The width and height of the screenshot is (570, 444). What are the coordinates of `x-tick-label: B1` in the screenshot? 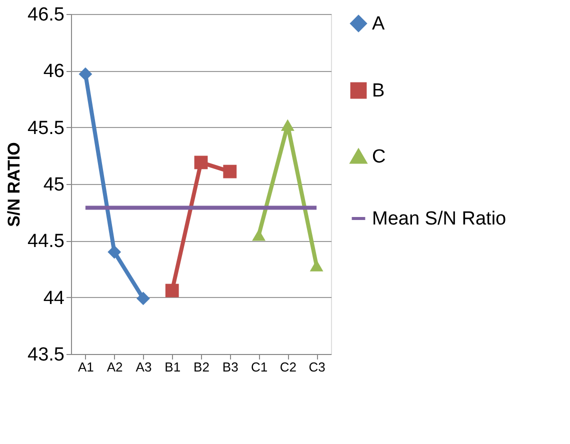 It's located at (172, 367).